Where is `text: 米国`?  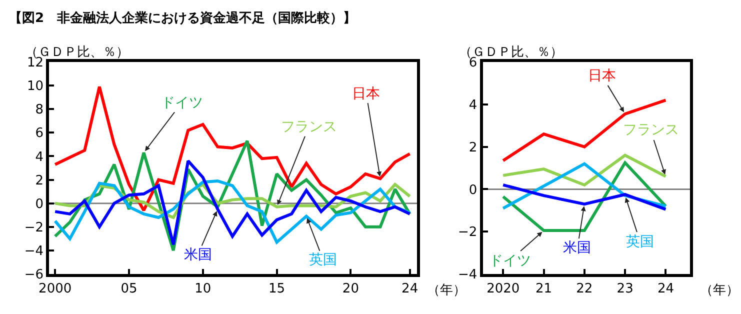
text: 米国 is located at coordinates (577, 248).